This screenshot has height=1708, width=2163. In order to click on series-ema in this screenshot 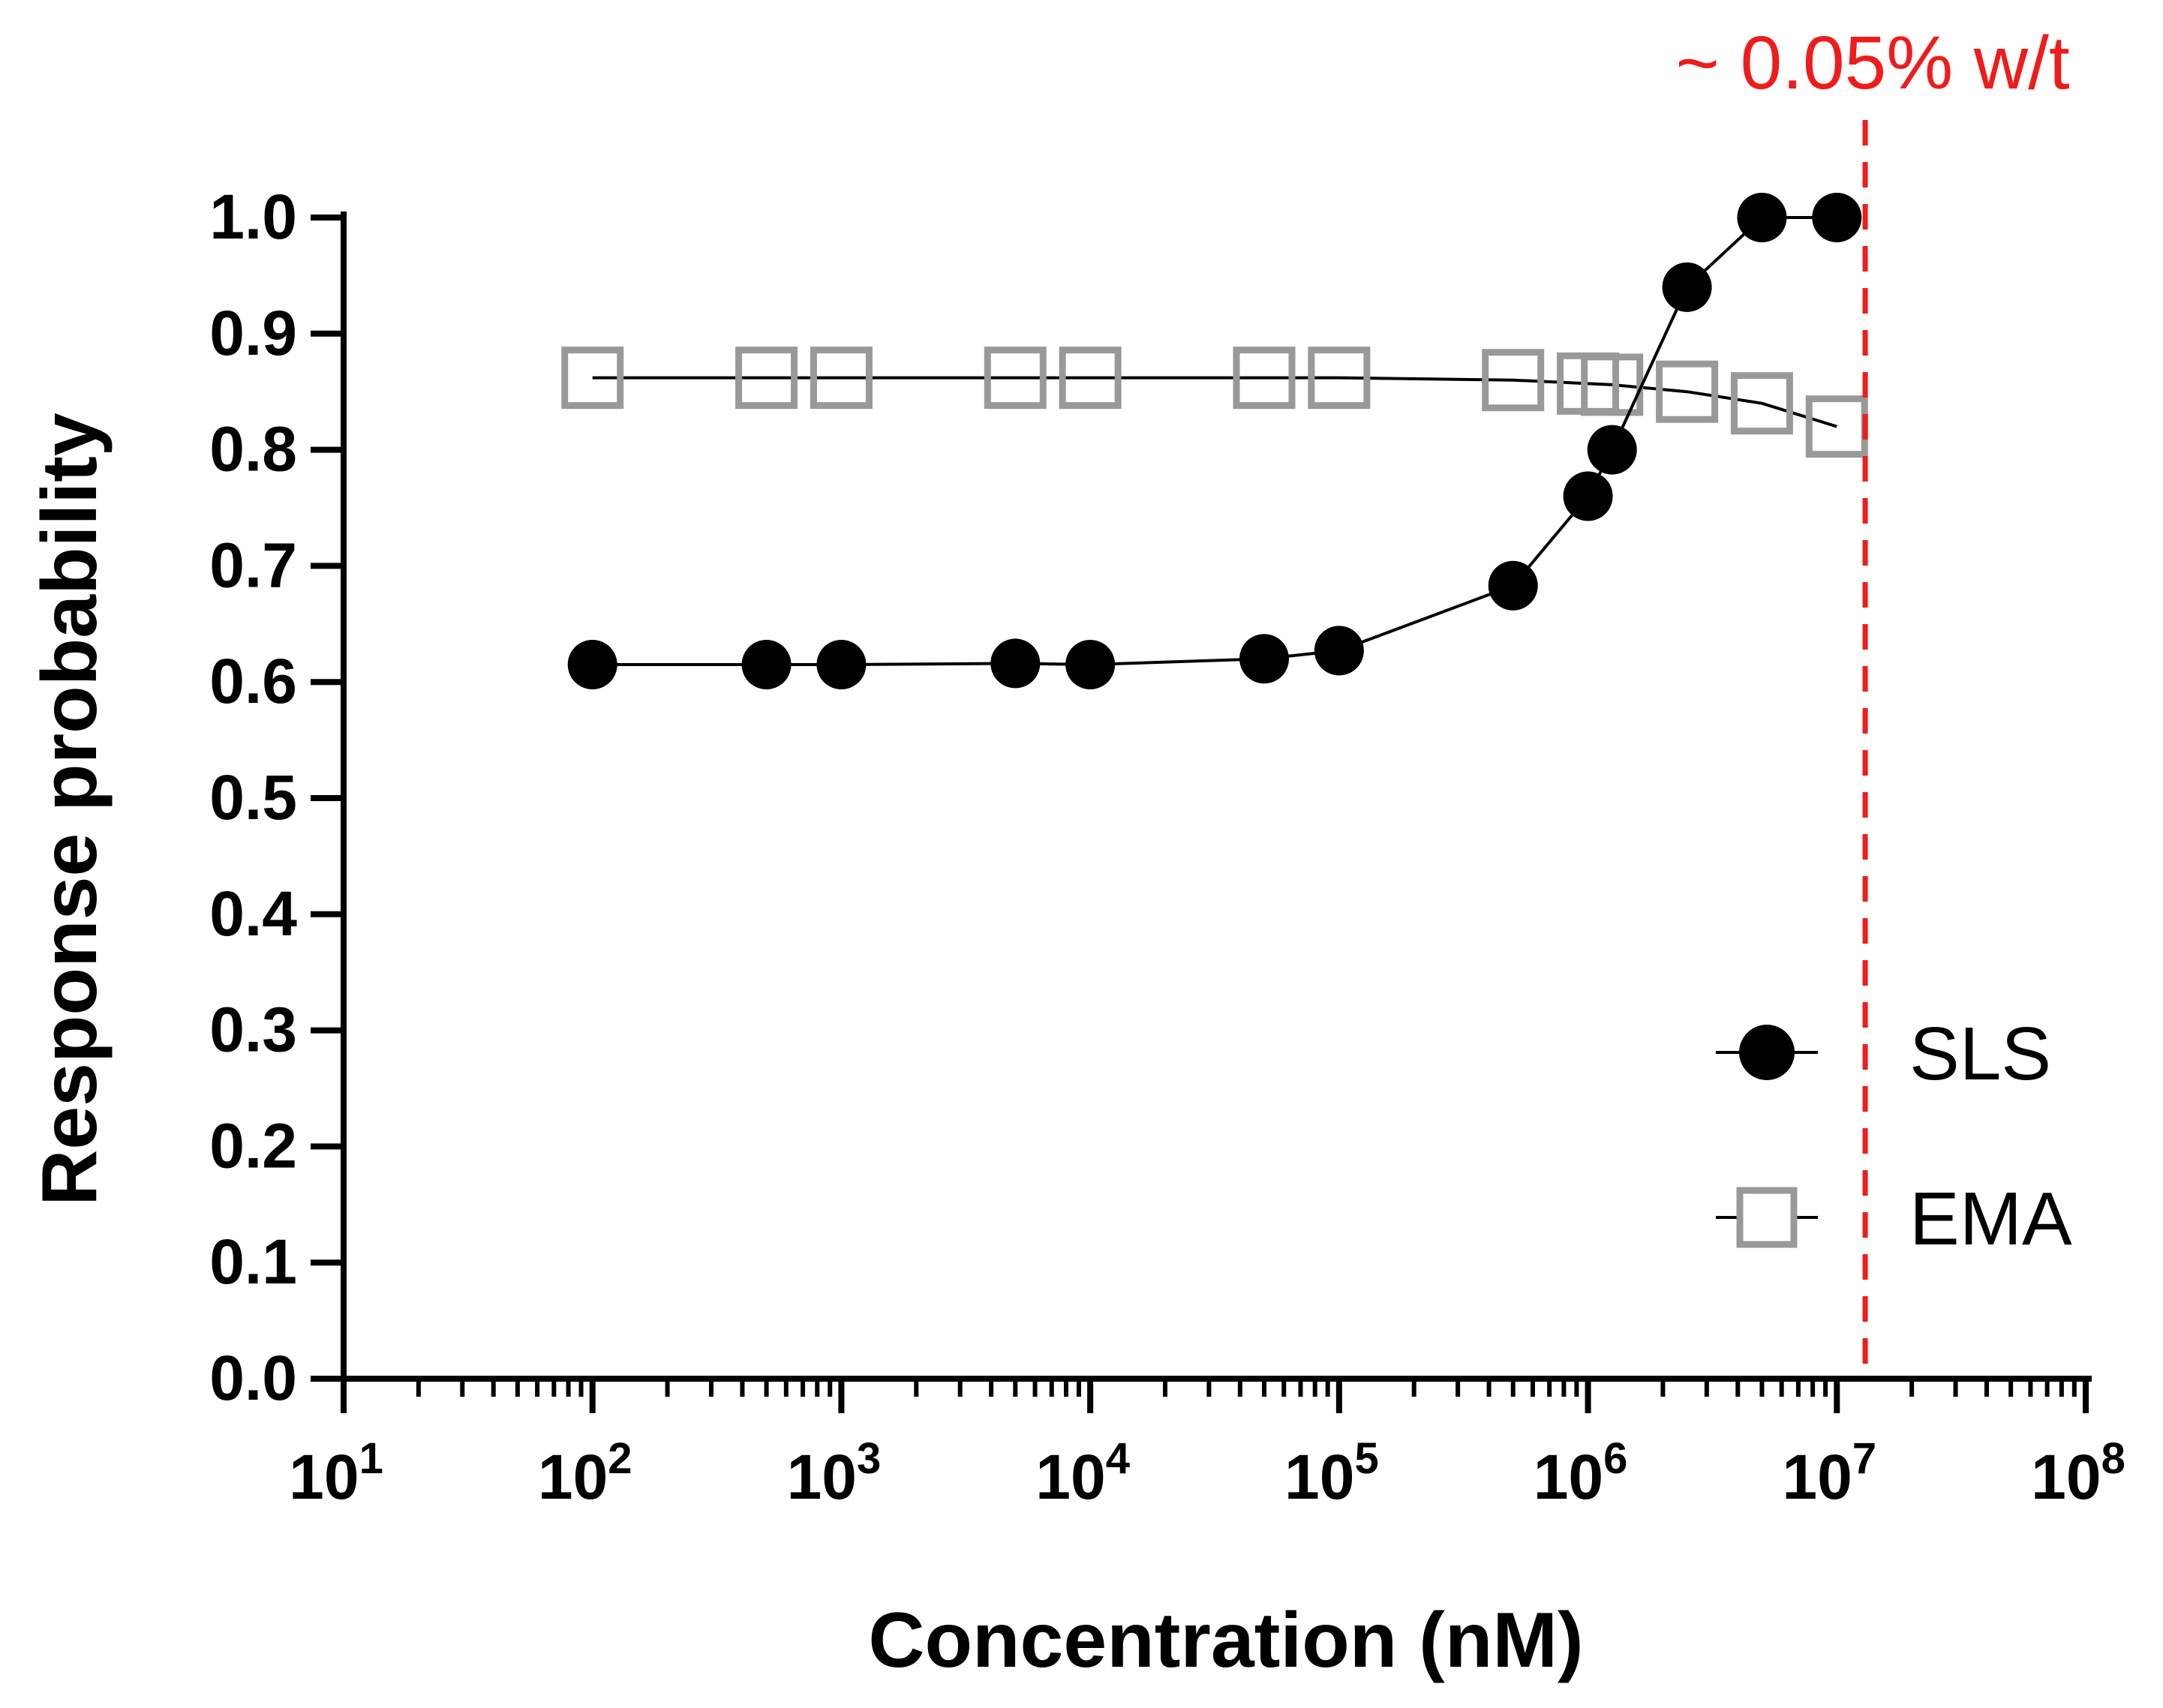, I will do `click(1215, 402)`.